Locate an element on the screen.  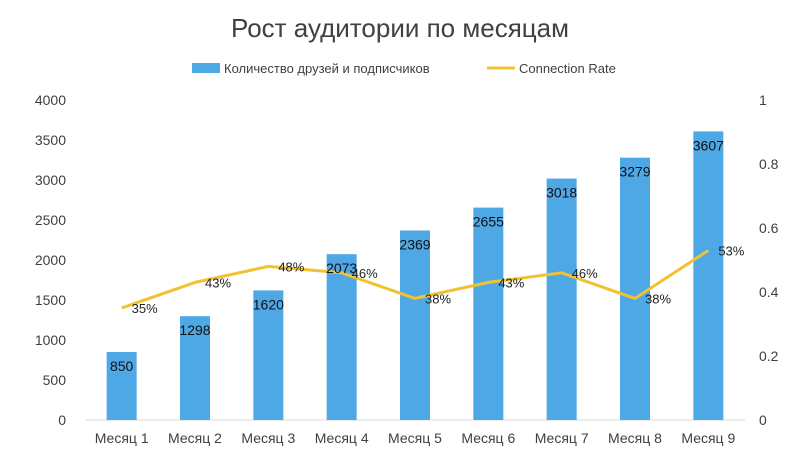
left-tick-label: 2500 is located at coordinates (50, 220).